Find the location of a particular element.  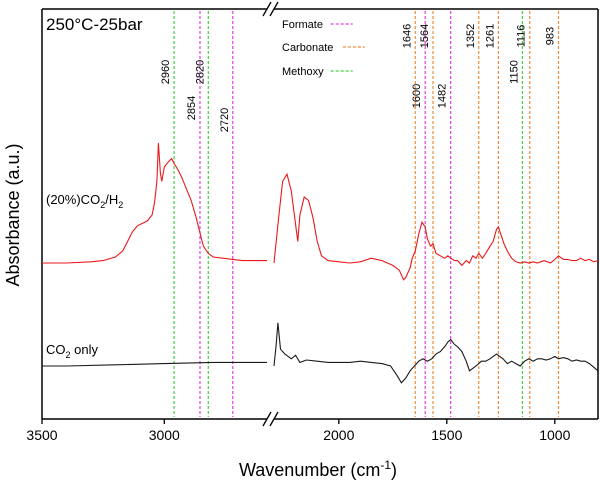

series-label-co2-h2: (20%)CO2/H2 is located at coordinates (84, 201).